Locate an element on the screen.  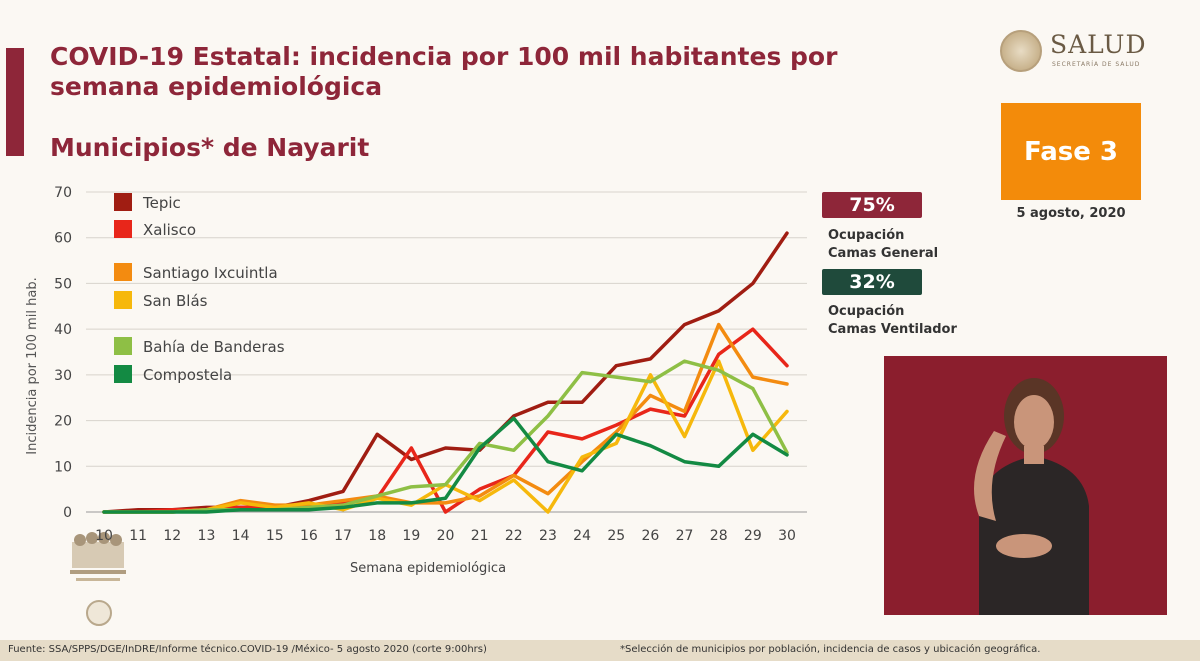
y-tick-label: 50 is located at coordinates (63, 284).